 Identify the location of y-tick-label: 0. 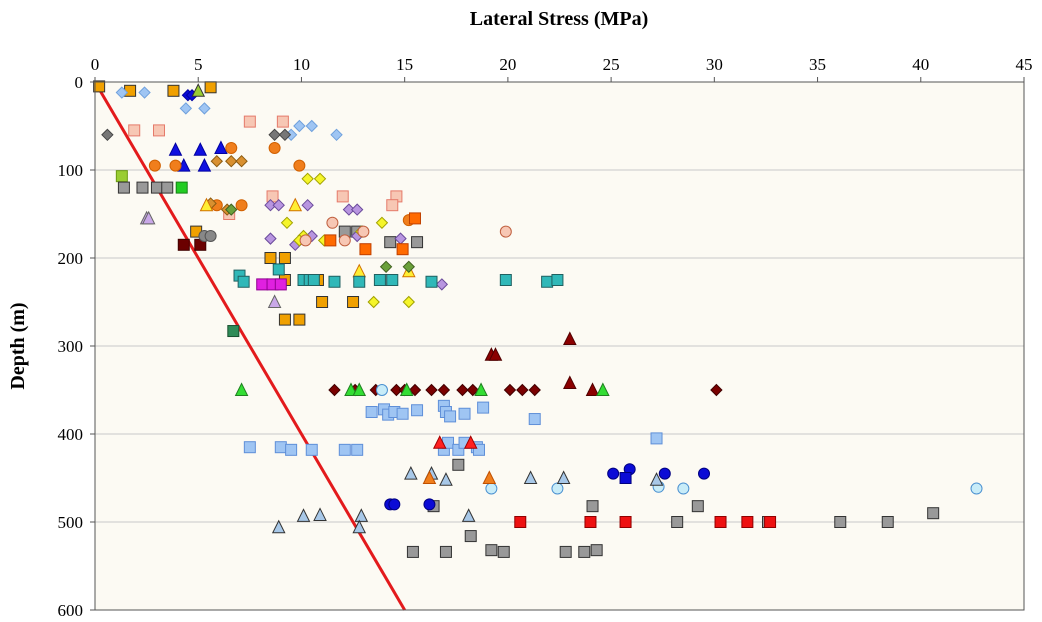
(79, 82).